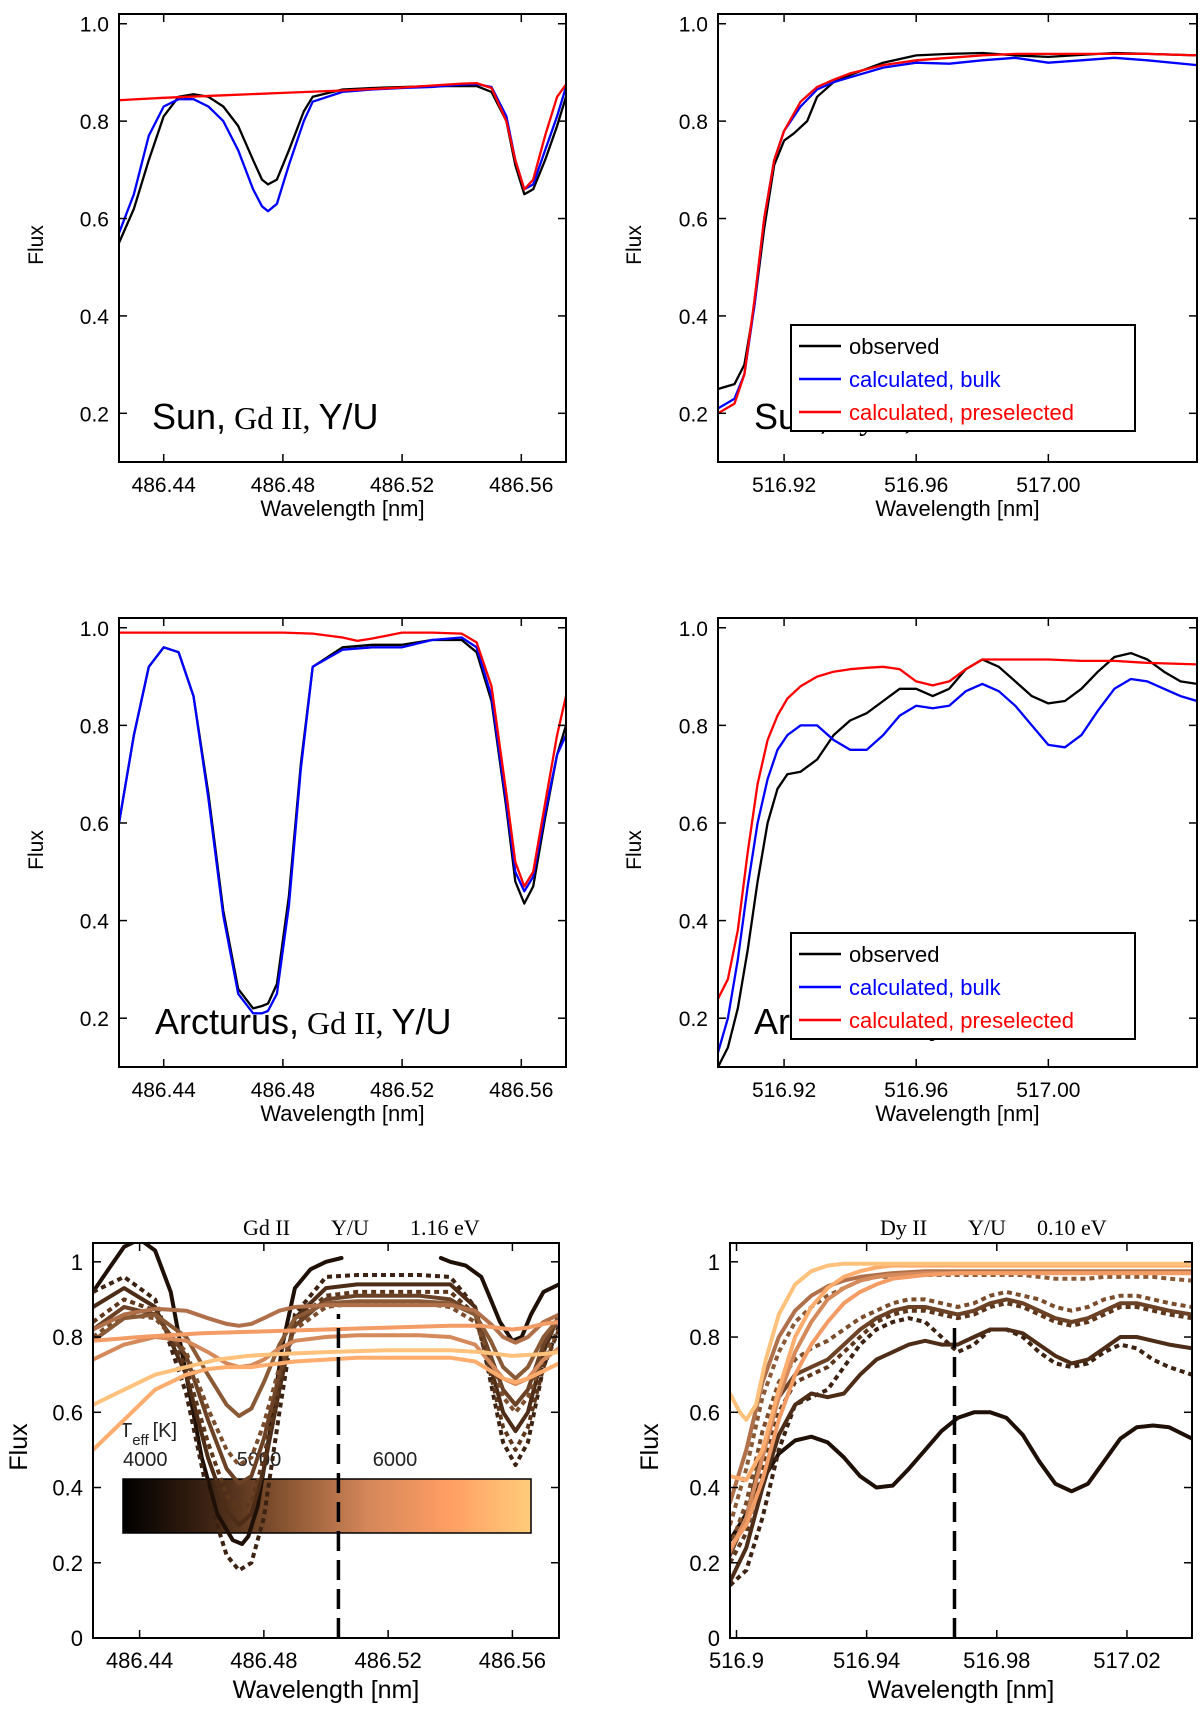 The width and height of the screenshot is (1200, 1728). I want to click on colorbar-label-sub: eff, so click(140, 1440).